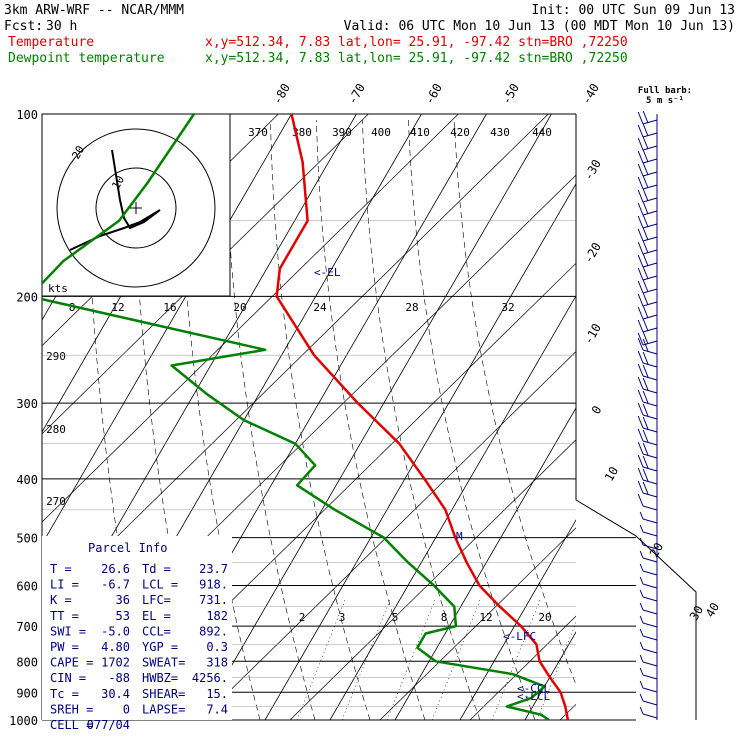 The height and width of the screenshot is (740, 740). What do you see at coordinates (71, 663) in the screenshot?
I see `parcel-info-cell: CAPE =` at bounding box center [71, 663].